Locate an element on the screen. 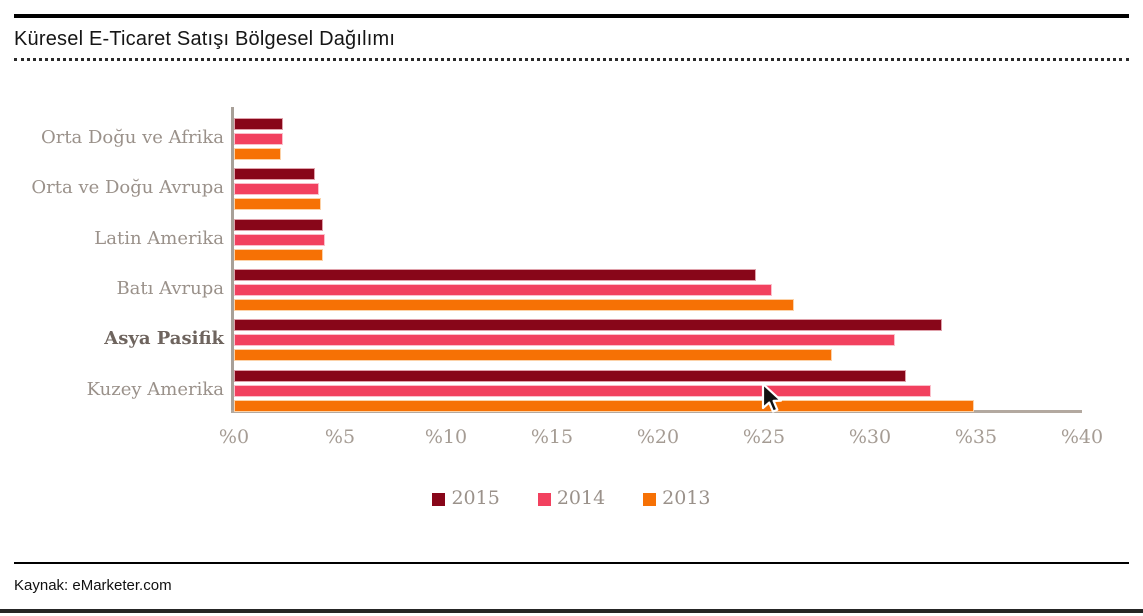 The height and width of the screenshot is (616, 1143). source-label: Kaynak: eMarketer.com is located at coordinates (93, 585).